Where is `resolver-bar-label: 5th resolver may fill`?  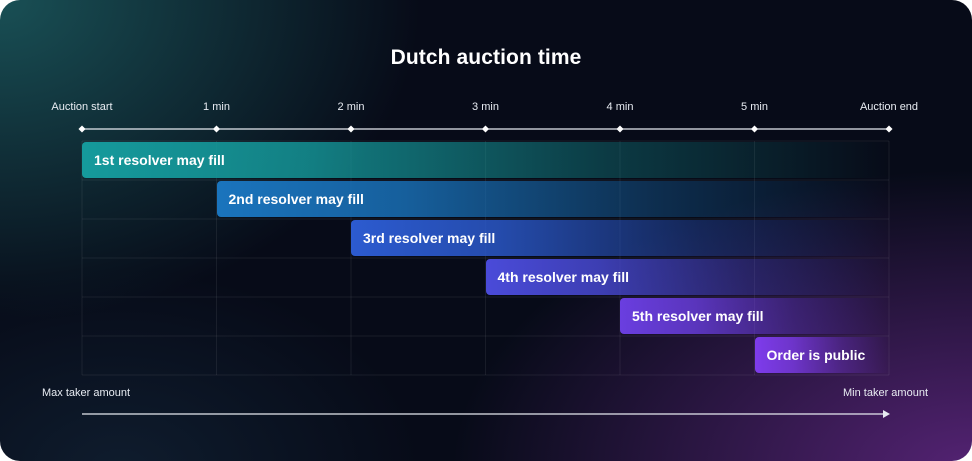
resolver-bar-label: 5th resolver may fill is located at coordinates (698, 316).